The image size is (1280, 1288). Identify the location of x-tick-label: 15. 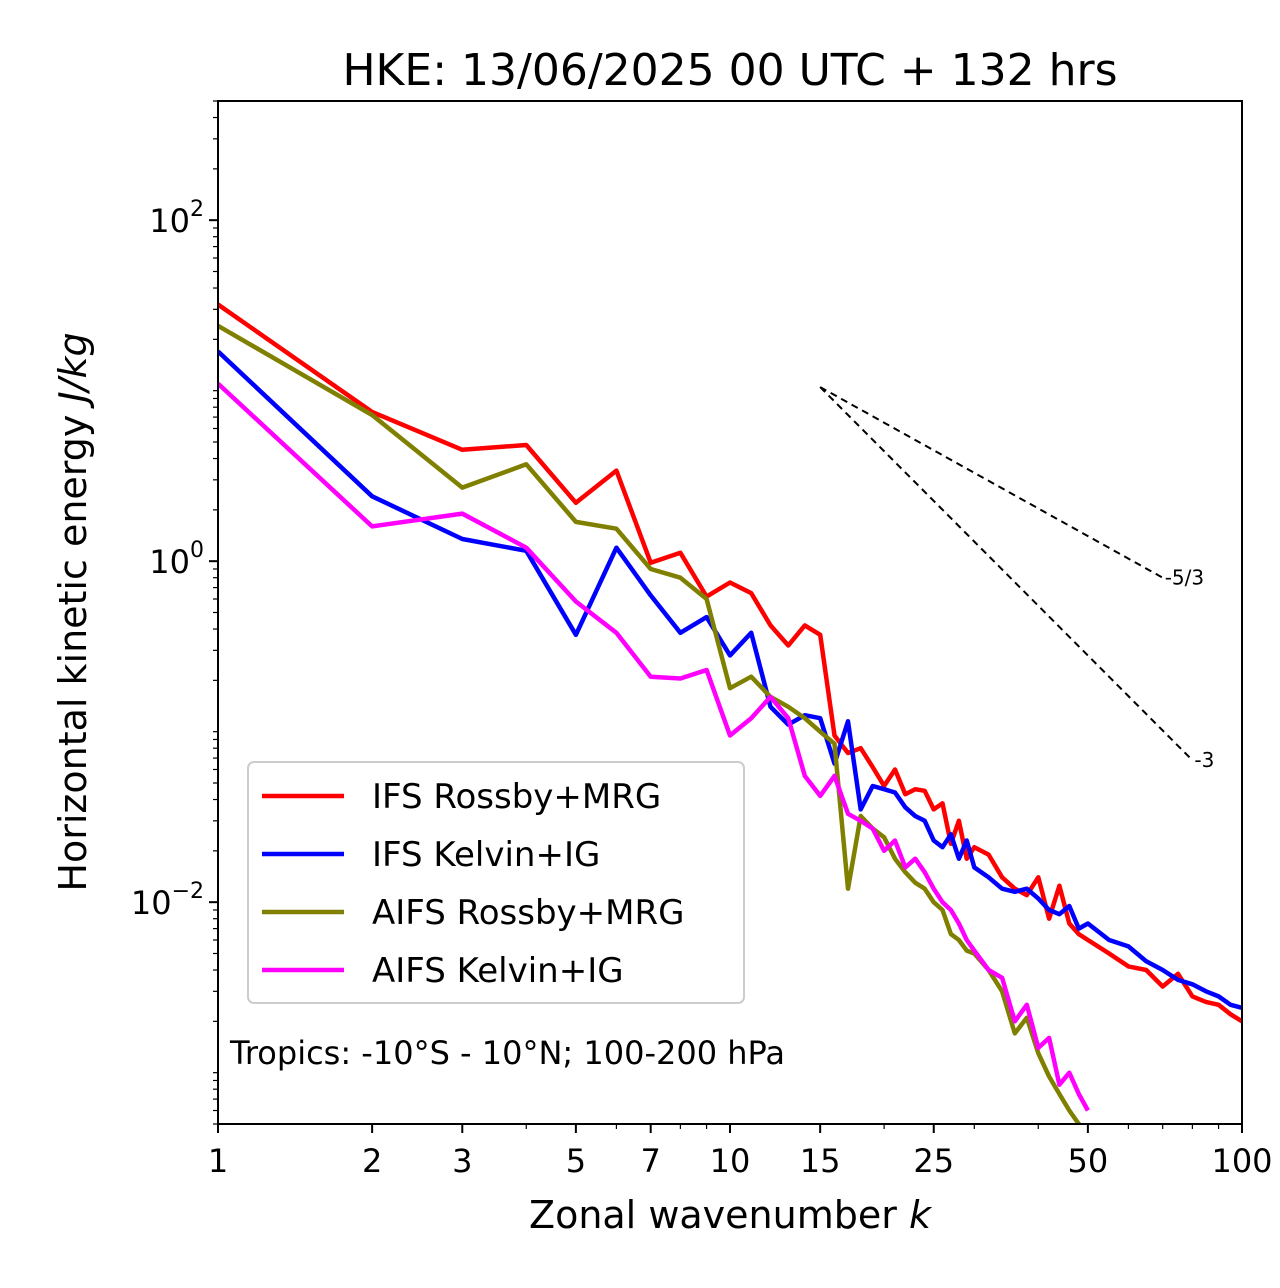
(820, 1161).